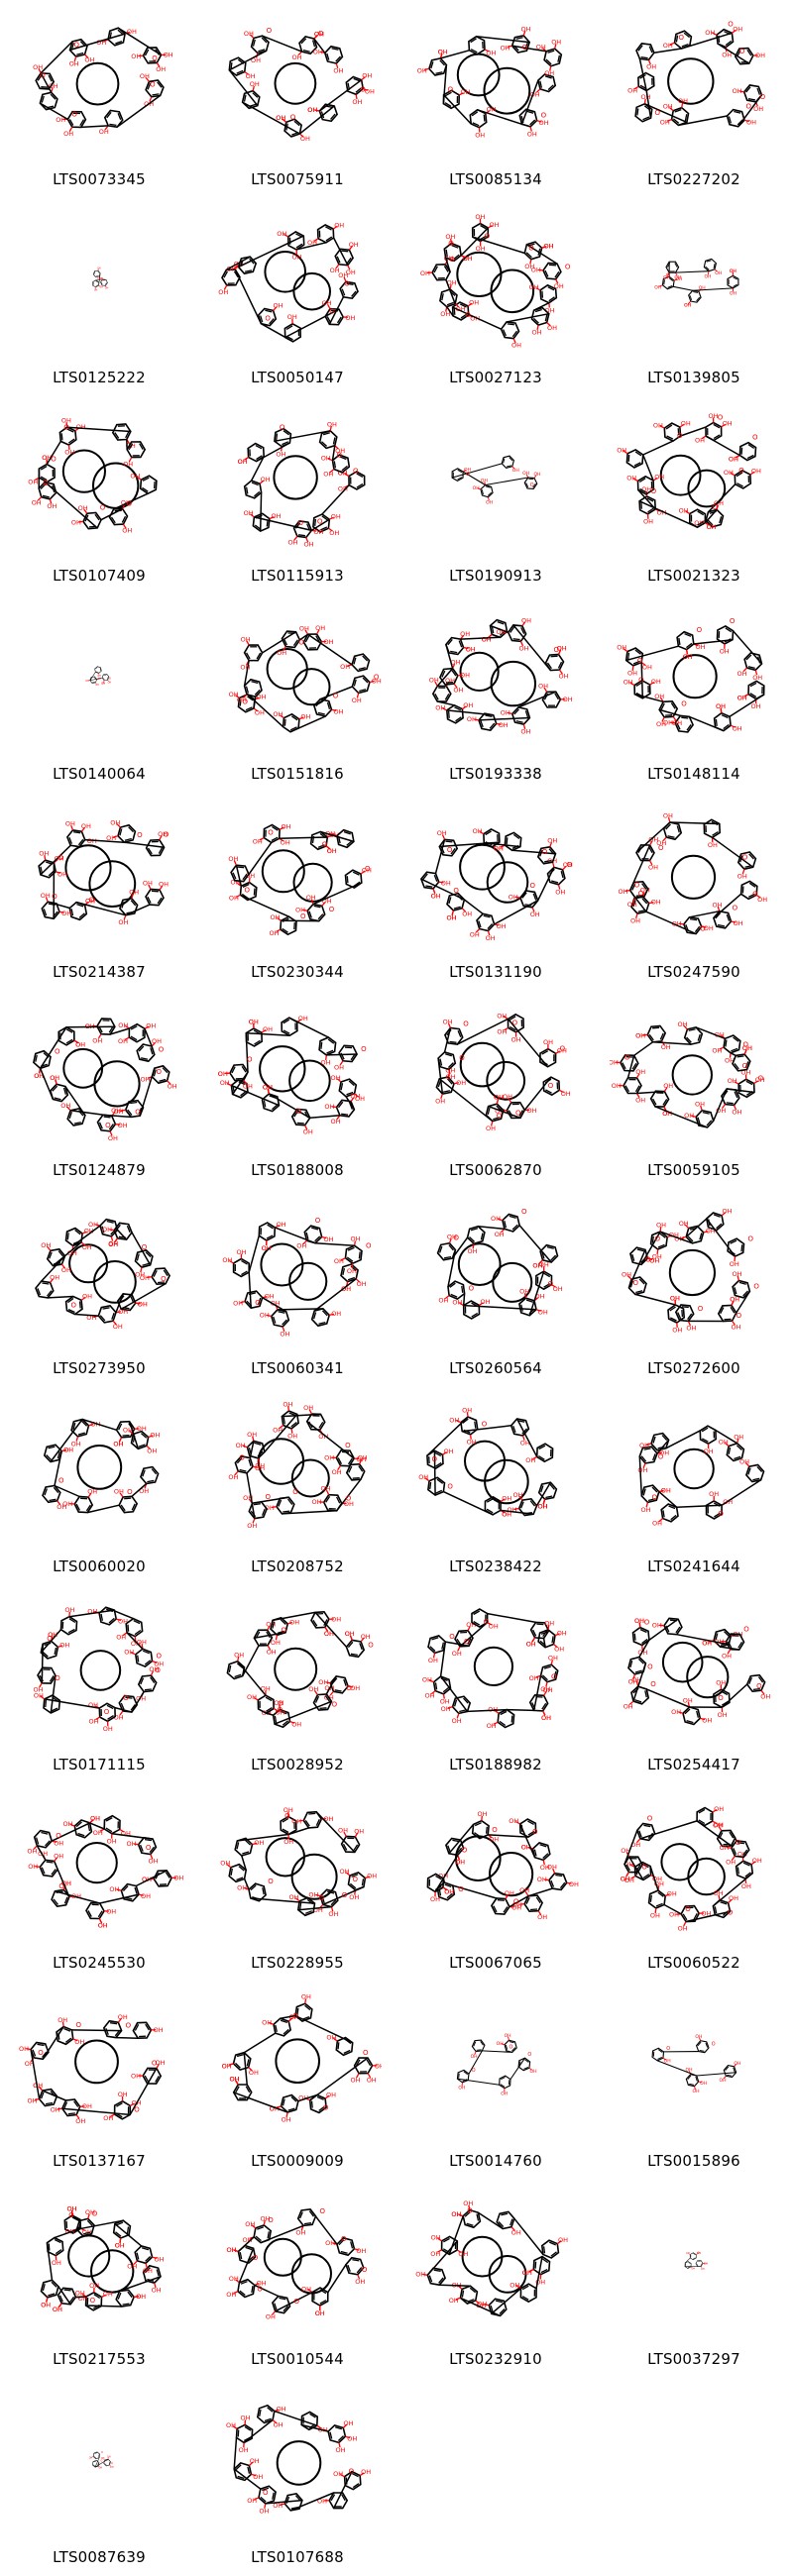 Image resolution: width=793 pixels, height=2576 pixels. What do you see at coordinates (99, 1368) in the screenshot?
I see `molecule-id-label: LTS0273950` at bounding box center [99, 1368].